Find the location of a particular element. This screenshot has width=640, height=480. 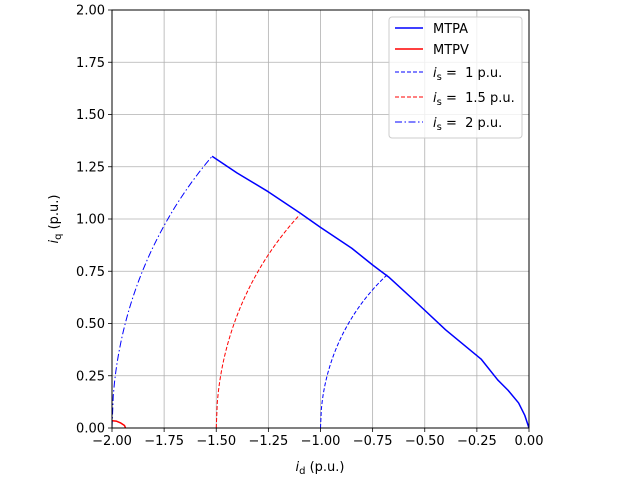

y-tick-label: 1.50 is located at coordinates (90, 115).